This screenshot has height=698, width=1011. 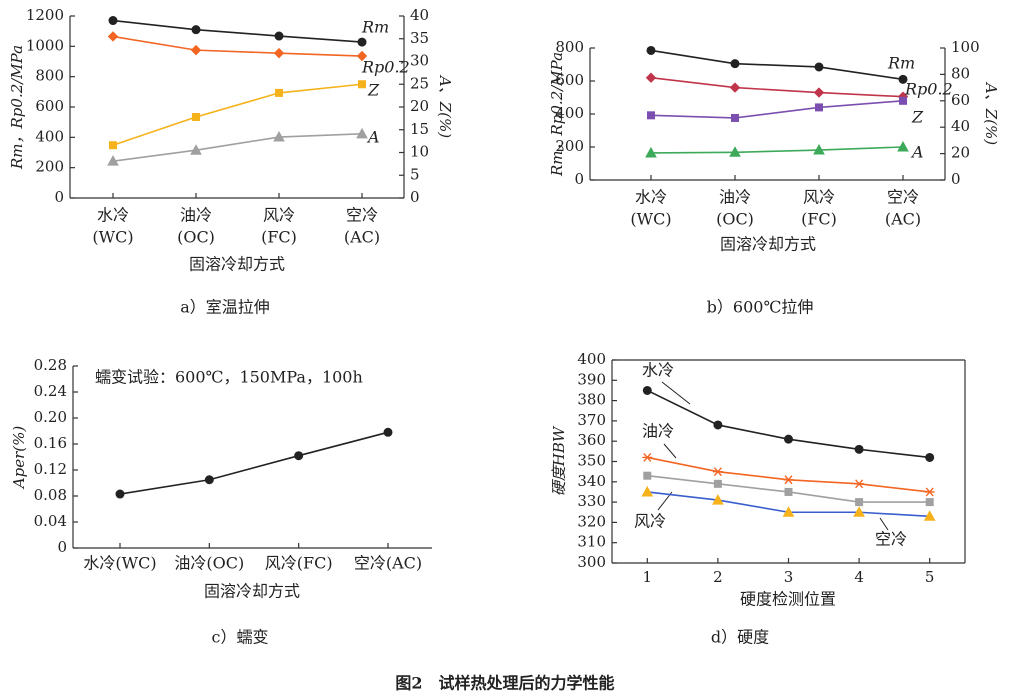 I want to click on panel-caption: c）蠕变, so click(x=240, y=637).